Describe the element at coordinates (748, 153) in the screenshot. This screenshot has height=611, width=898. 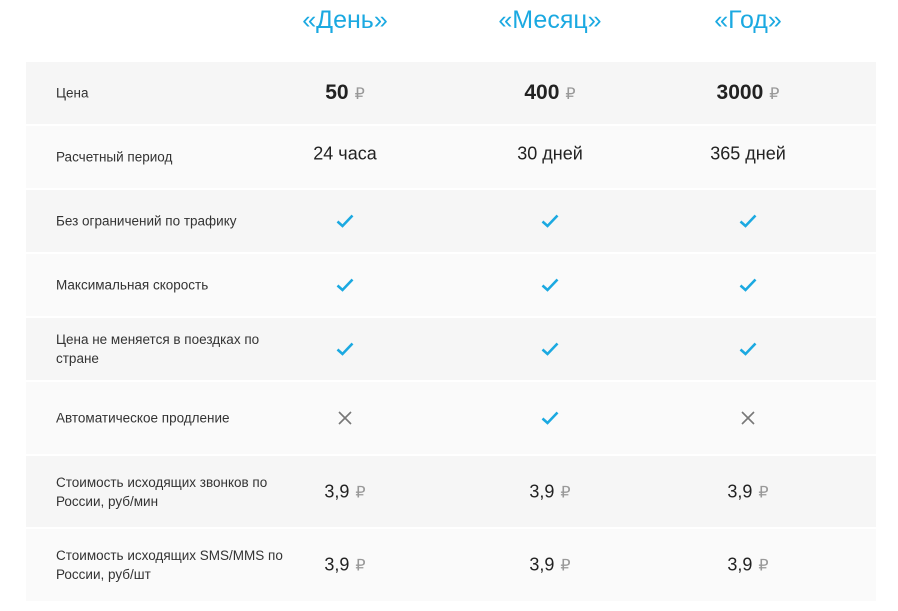
I see `period-value: 365 дней` at that location.